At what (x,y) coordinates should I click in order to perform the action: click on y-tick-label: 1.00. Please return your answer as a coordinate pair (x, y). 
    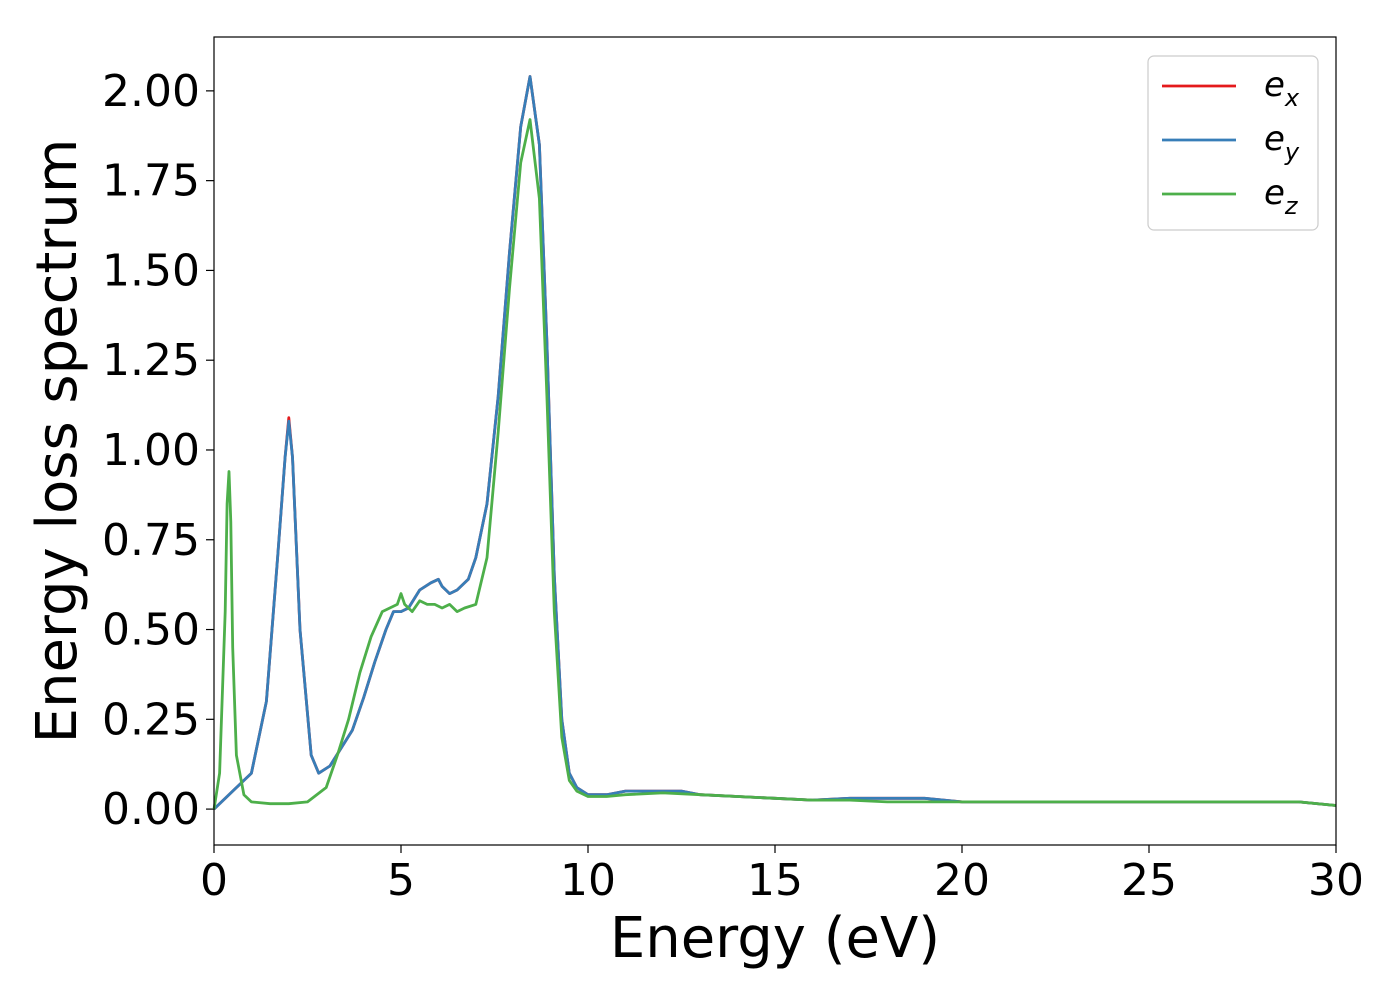
    Looking at the image, I should click on (151, 450).